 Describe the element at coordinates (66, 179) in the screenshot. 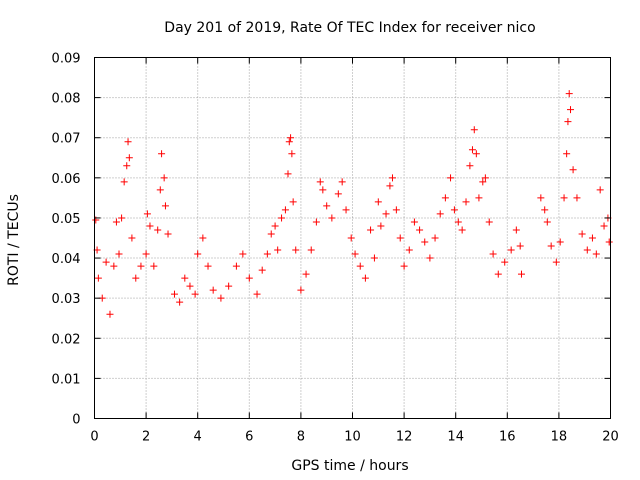

I see `y-tick-label: 0.06` at that location.